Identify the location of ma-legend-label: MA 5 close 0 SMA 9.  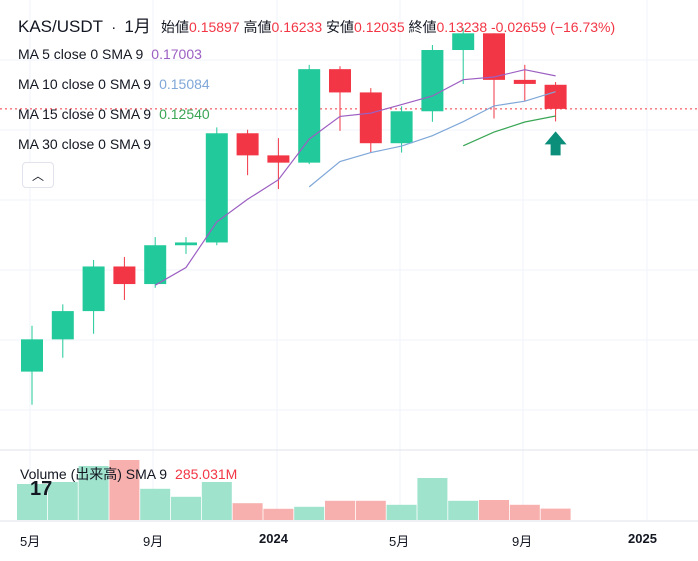
(81, 54).